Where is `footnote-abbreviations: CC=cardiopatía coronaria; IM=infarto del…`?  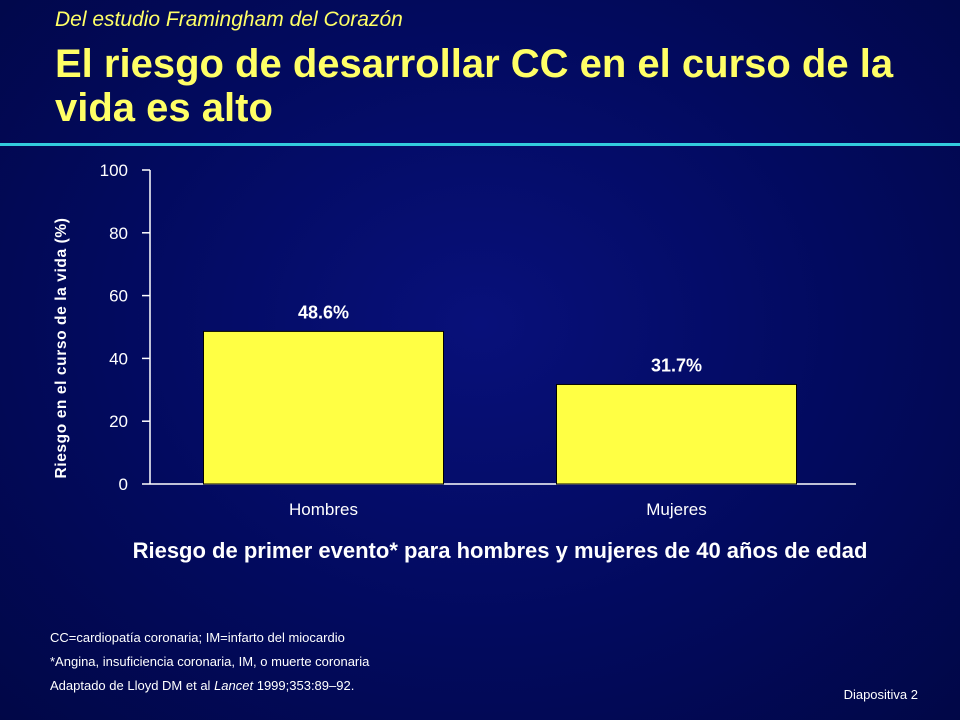 footnote-abbreviations: CC=cardiopatía coronaria; IM=infarto del… is located at coordinates (197, 637).